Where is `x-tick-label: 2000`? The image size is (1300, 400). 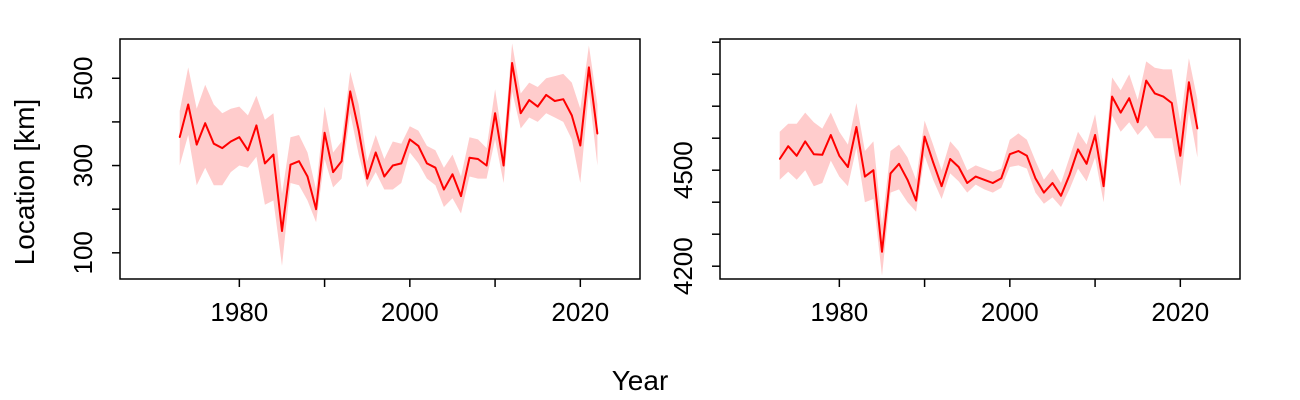
x-tick-label: 2000 is located at coordinates (410, 312).